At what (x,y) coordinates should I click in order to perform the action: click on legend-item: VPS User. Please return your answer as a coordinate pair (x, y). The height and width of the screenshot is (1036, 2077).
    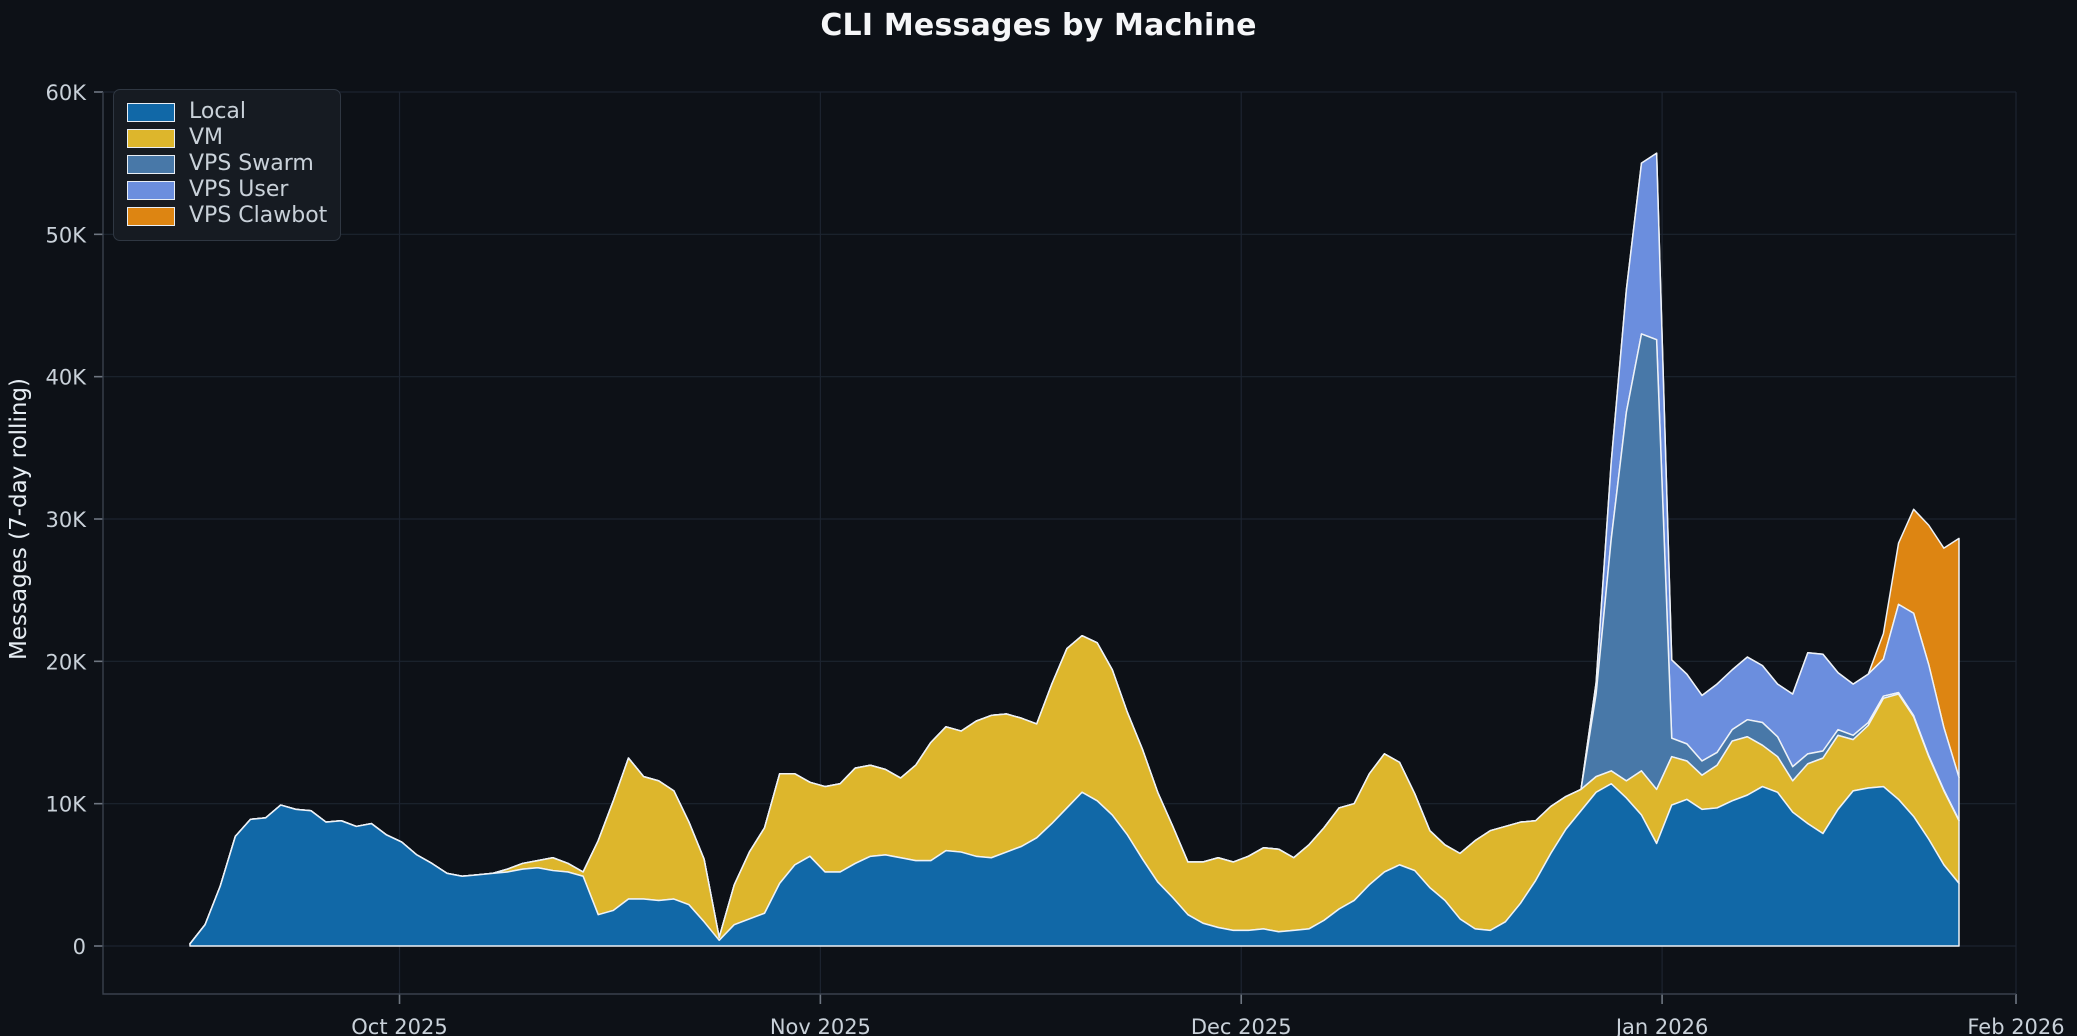
    Looking at the image, I should click on (227, 190).